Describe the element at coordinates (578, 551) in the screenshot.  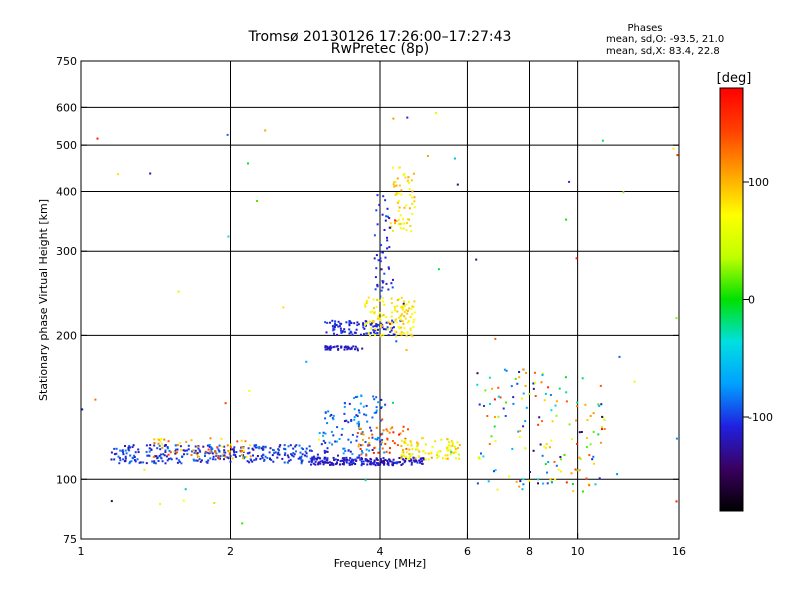
I see `x-tick-label: 10` at that location.